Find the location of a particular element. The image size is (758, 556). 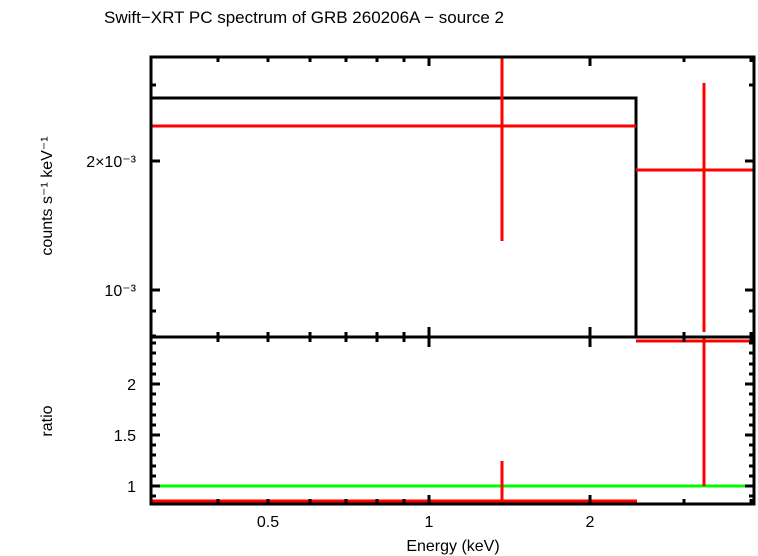

ytick-label-1: 1 is located at coordinates (131, 487).